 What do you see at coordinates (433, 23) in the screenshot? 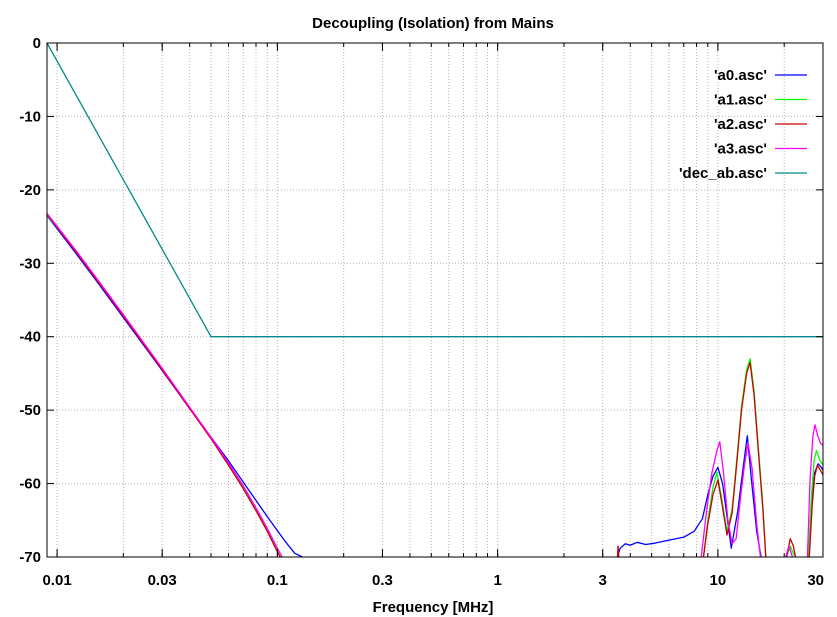
I see `chart-title: Decoupling (Isolation) from Mains` at bounding box center [433, 23].